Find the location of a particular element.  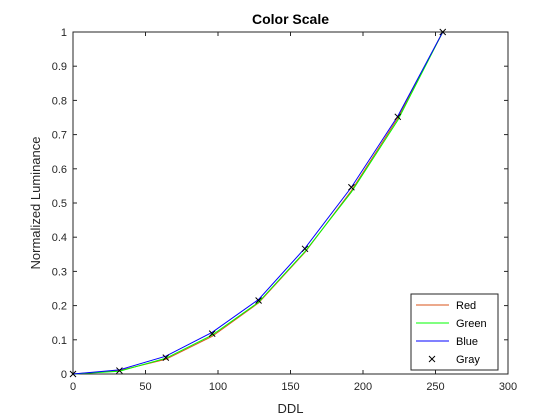

y-tick-label: 0.4 is located at coordinates (59, 238).